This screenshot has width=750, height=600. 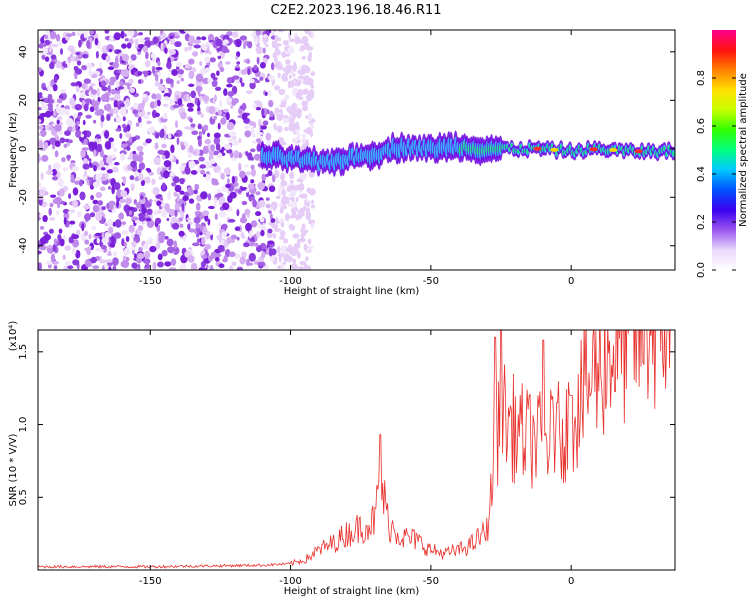 I want to click on y-tick-label: 20, so click(x=23, y=100).